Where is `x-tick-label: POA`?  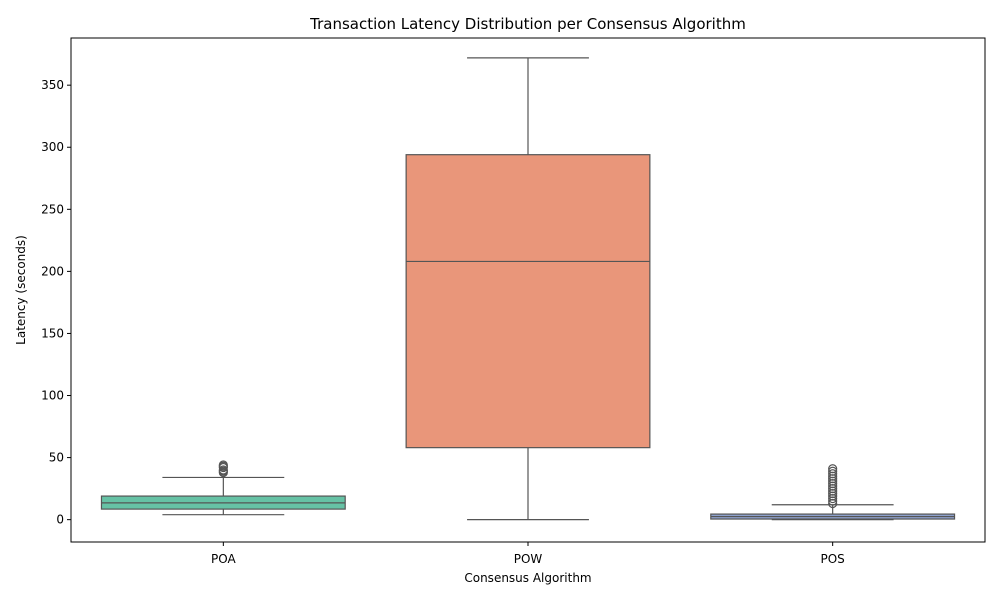 x-tick-label: POA is located at coordinates (223, 559).